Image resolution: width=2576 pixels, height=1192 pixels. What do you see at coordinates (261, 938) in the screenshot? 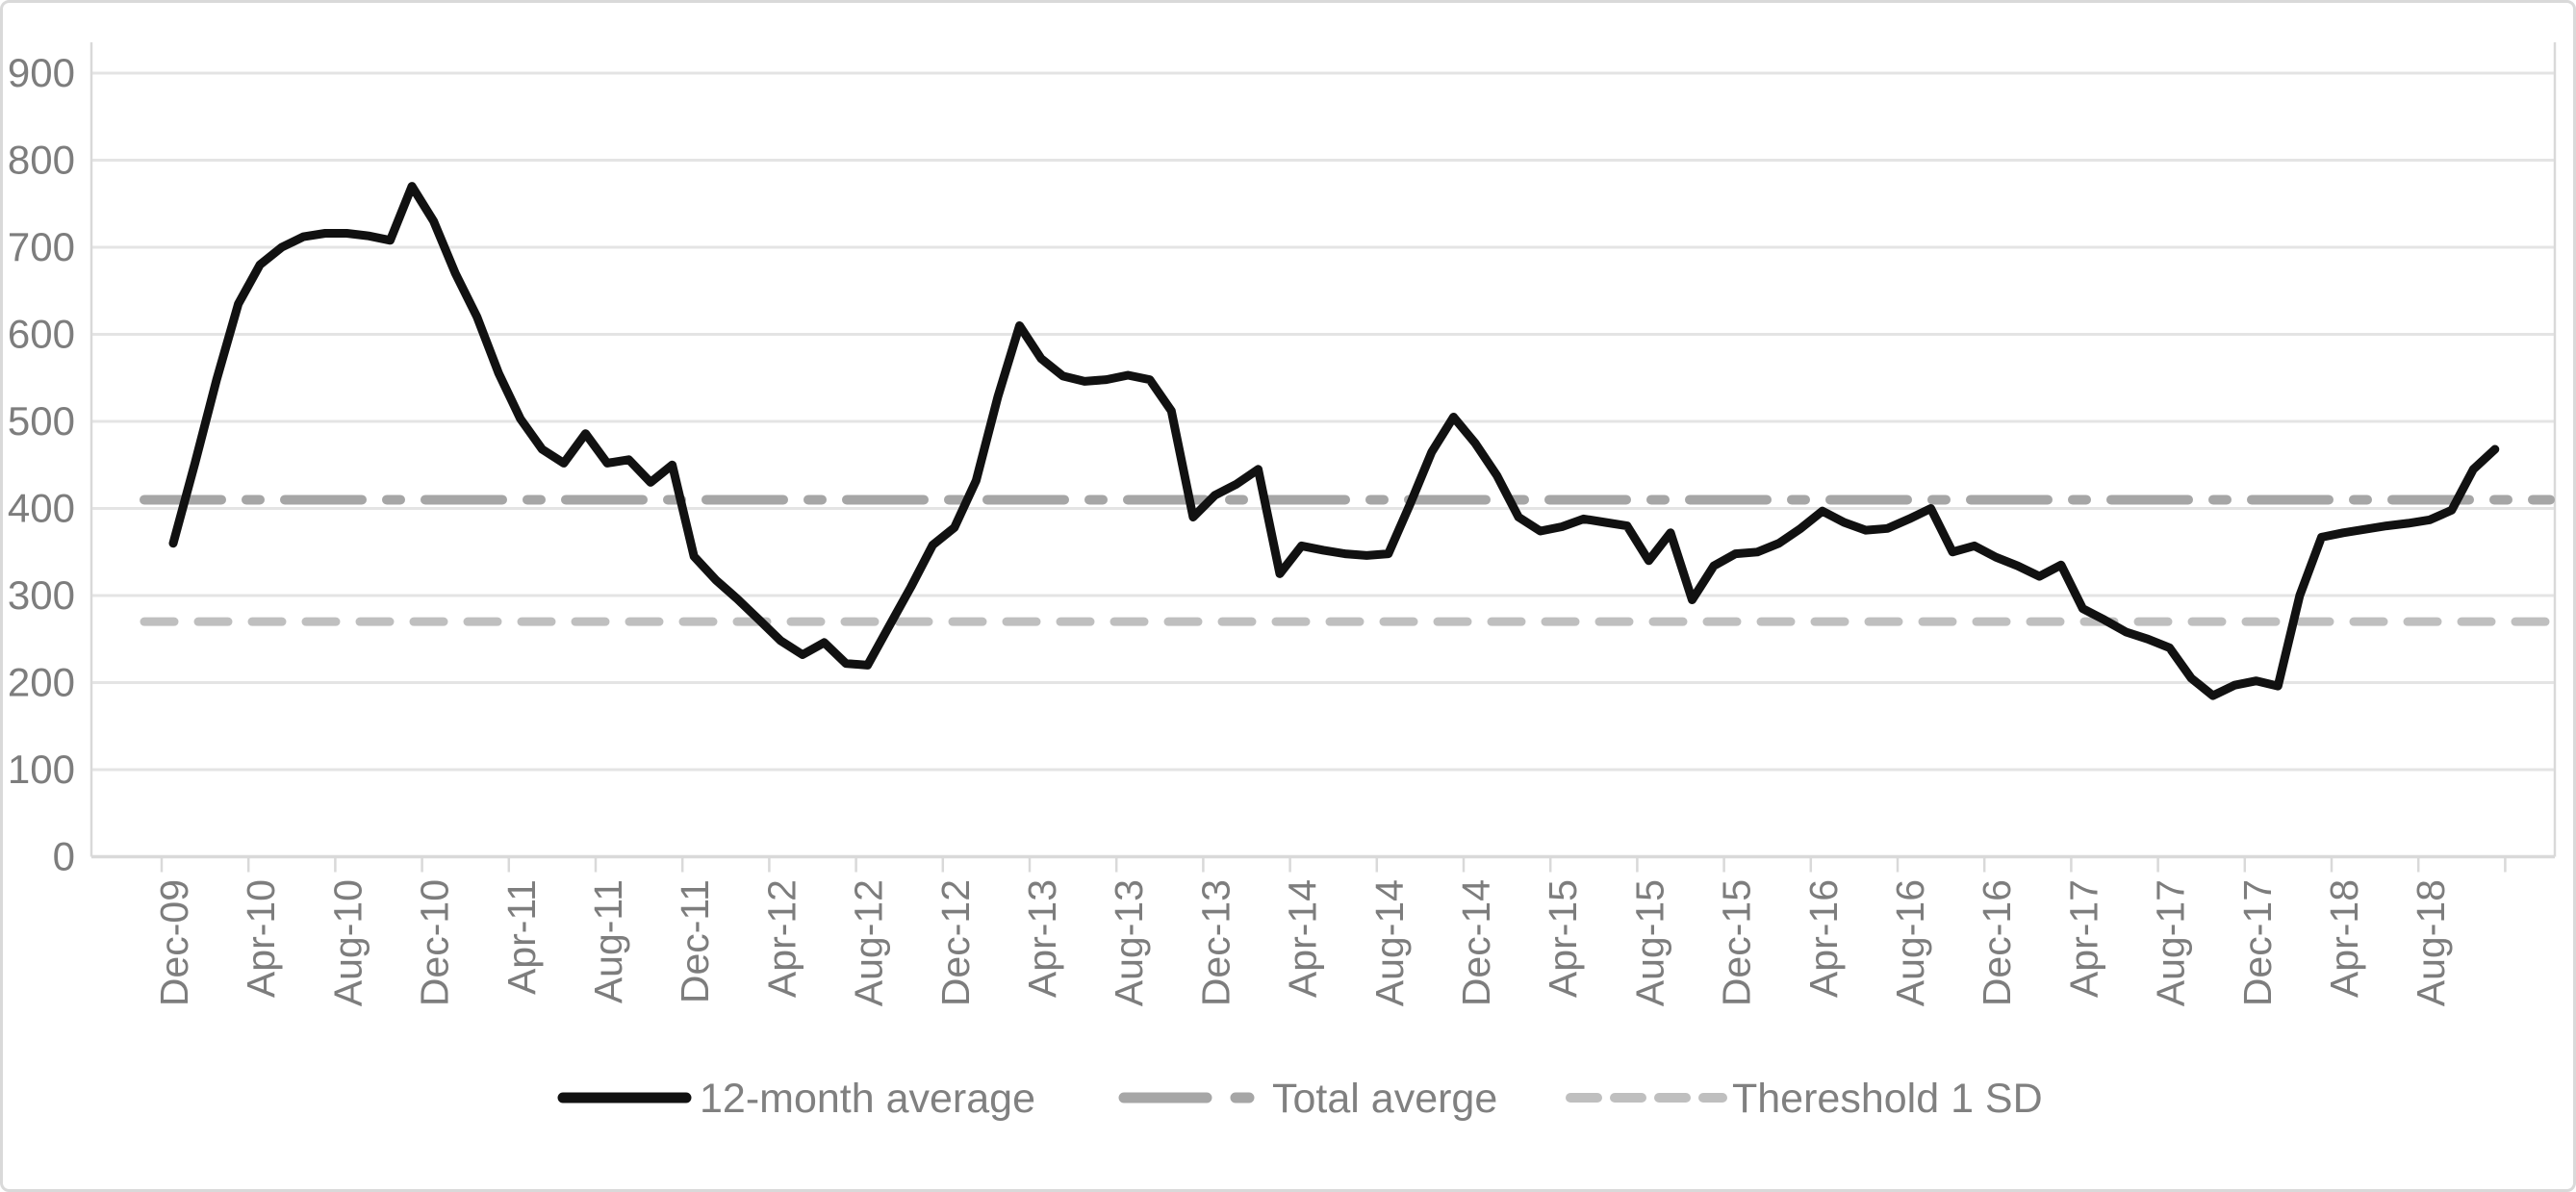
I see `x-axis-label-Apr-10: Apr-10` at bounding box center [261, 938].